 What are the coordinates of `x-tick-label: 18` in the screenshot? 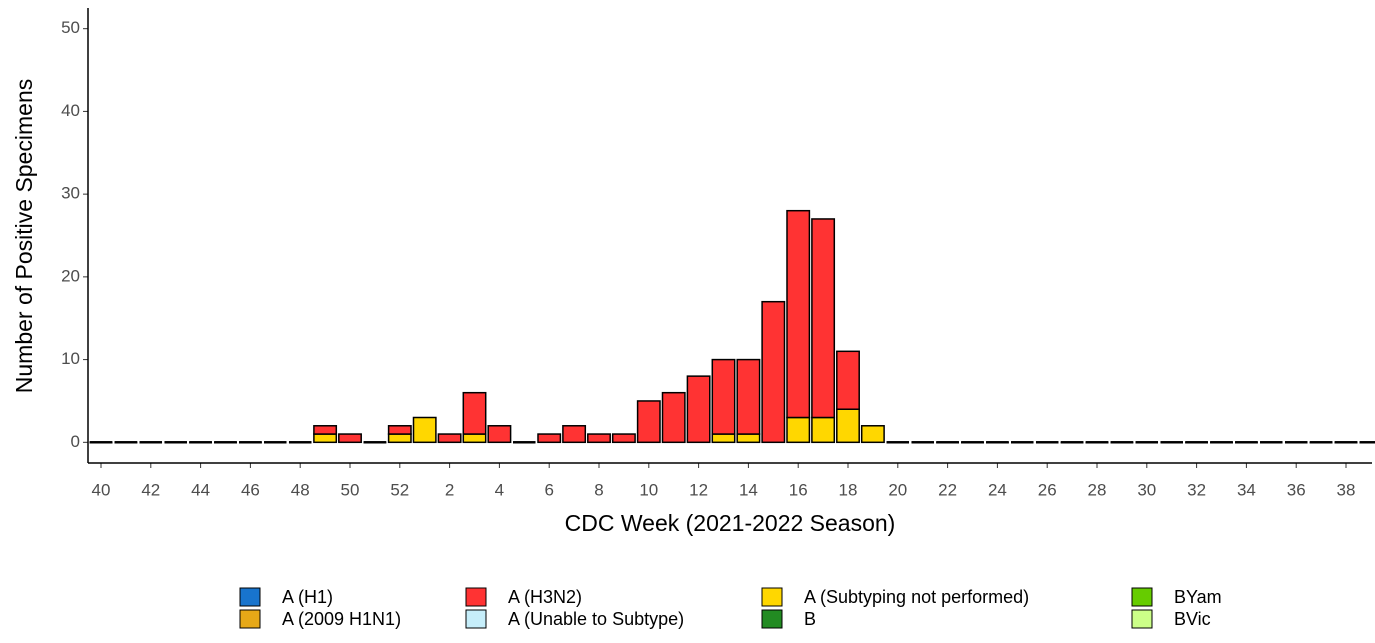 It's located at (848, 489).